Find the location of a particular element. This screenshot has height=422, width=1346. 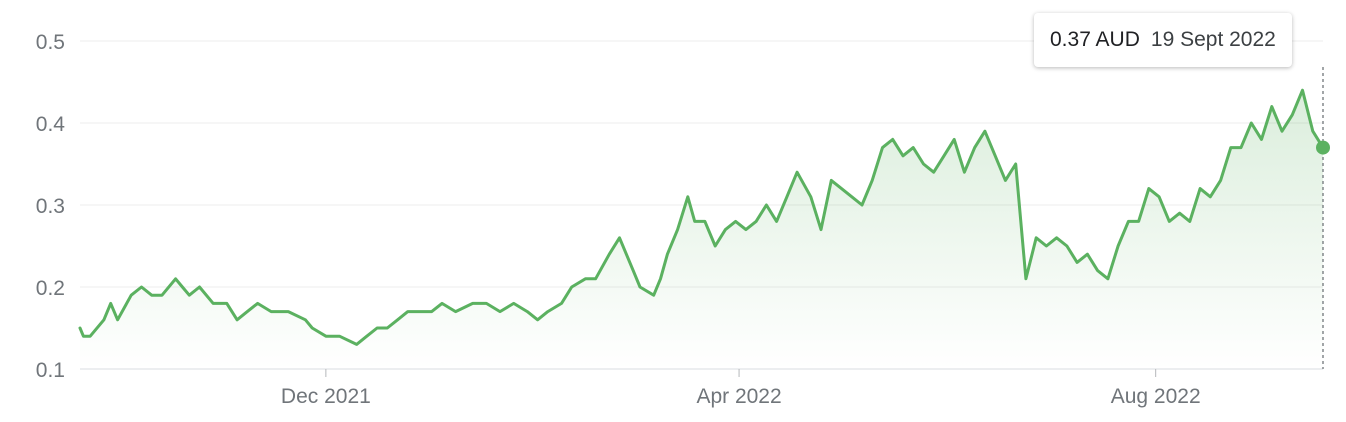

hover-point is located at coordinates (1323, 147).